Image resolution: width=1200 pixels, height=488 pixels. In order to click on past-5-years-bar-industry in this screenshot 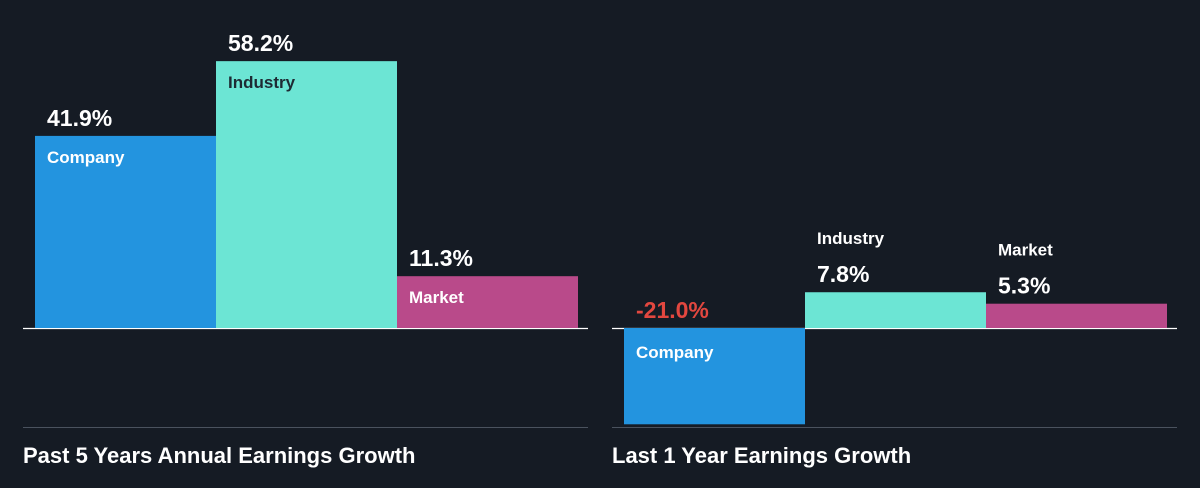, I will do `click(306, 194)`.